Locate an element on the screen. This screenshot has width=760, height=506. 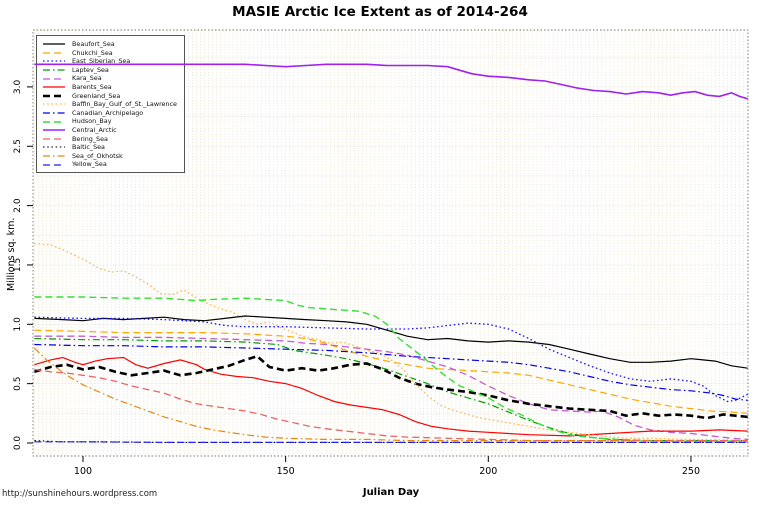
legend-item: Central_Arctic is located at coordinates (113, 130).